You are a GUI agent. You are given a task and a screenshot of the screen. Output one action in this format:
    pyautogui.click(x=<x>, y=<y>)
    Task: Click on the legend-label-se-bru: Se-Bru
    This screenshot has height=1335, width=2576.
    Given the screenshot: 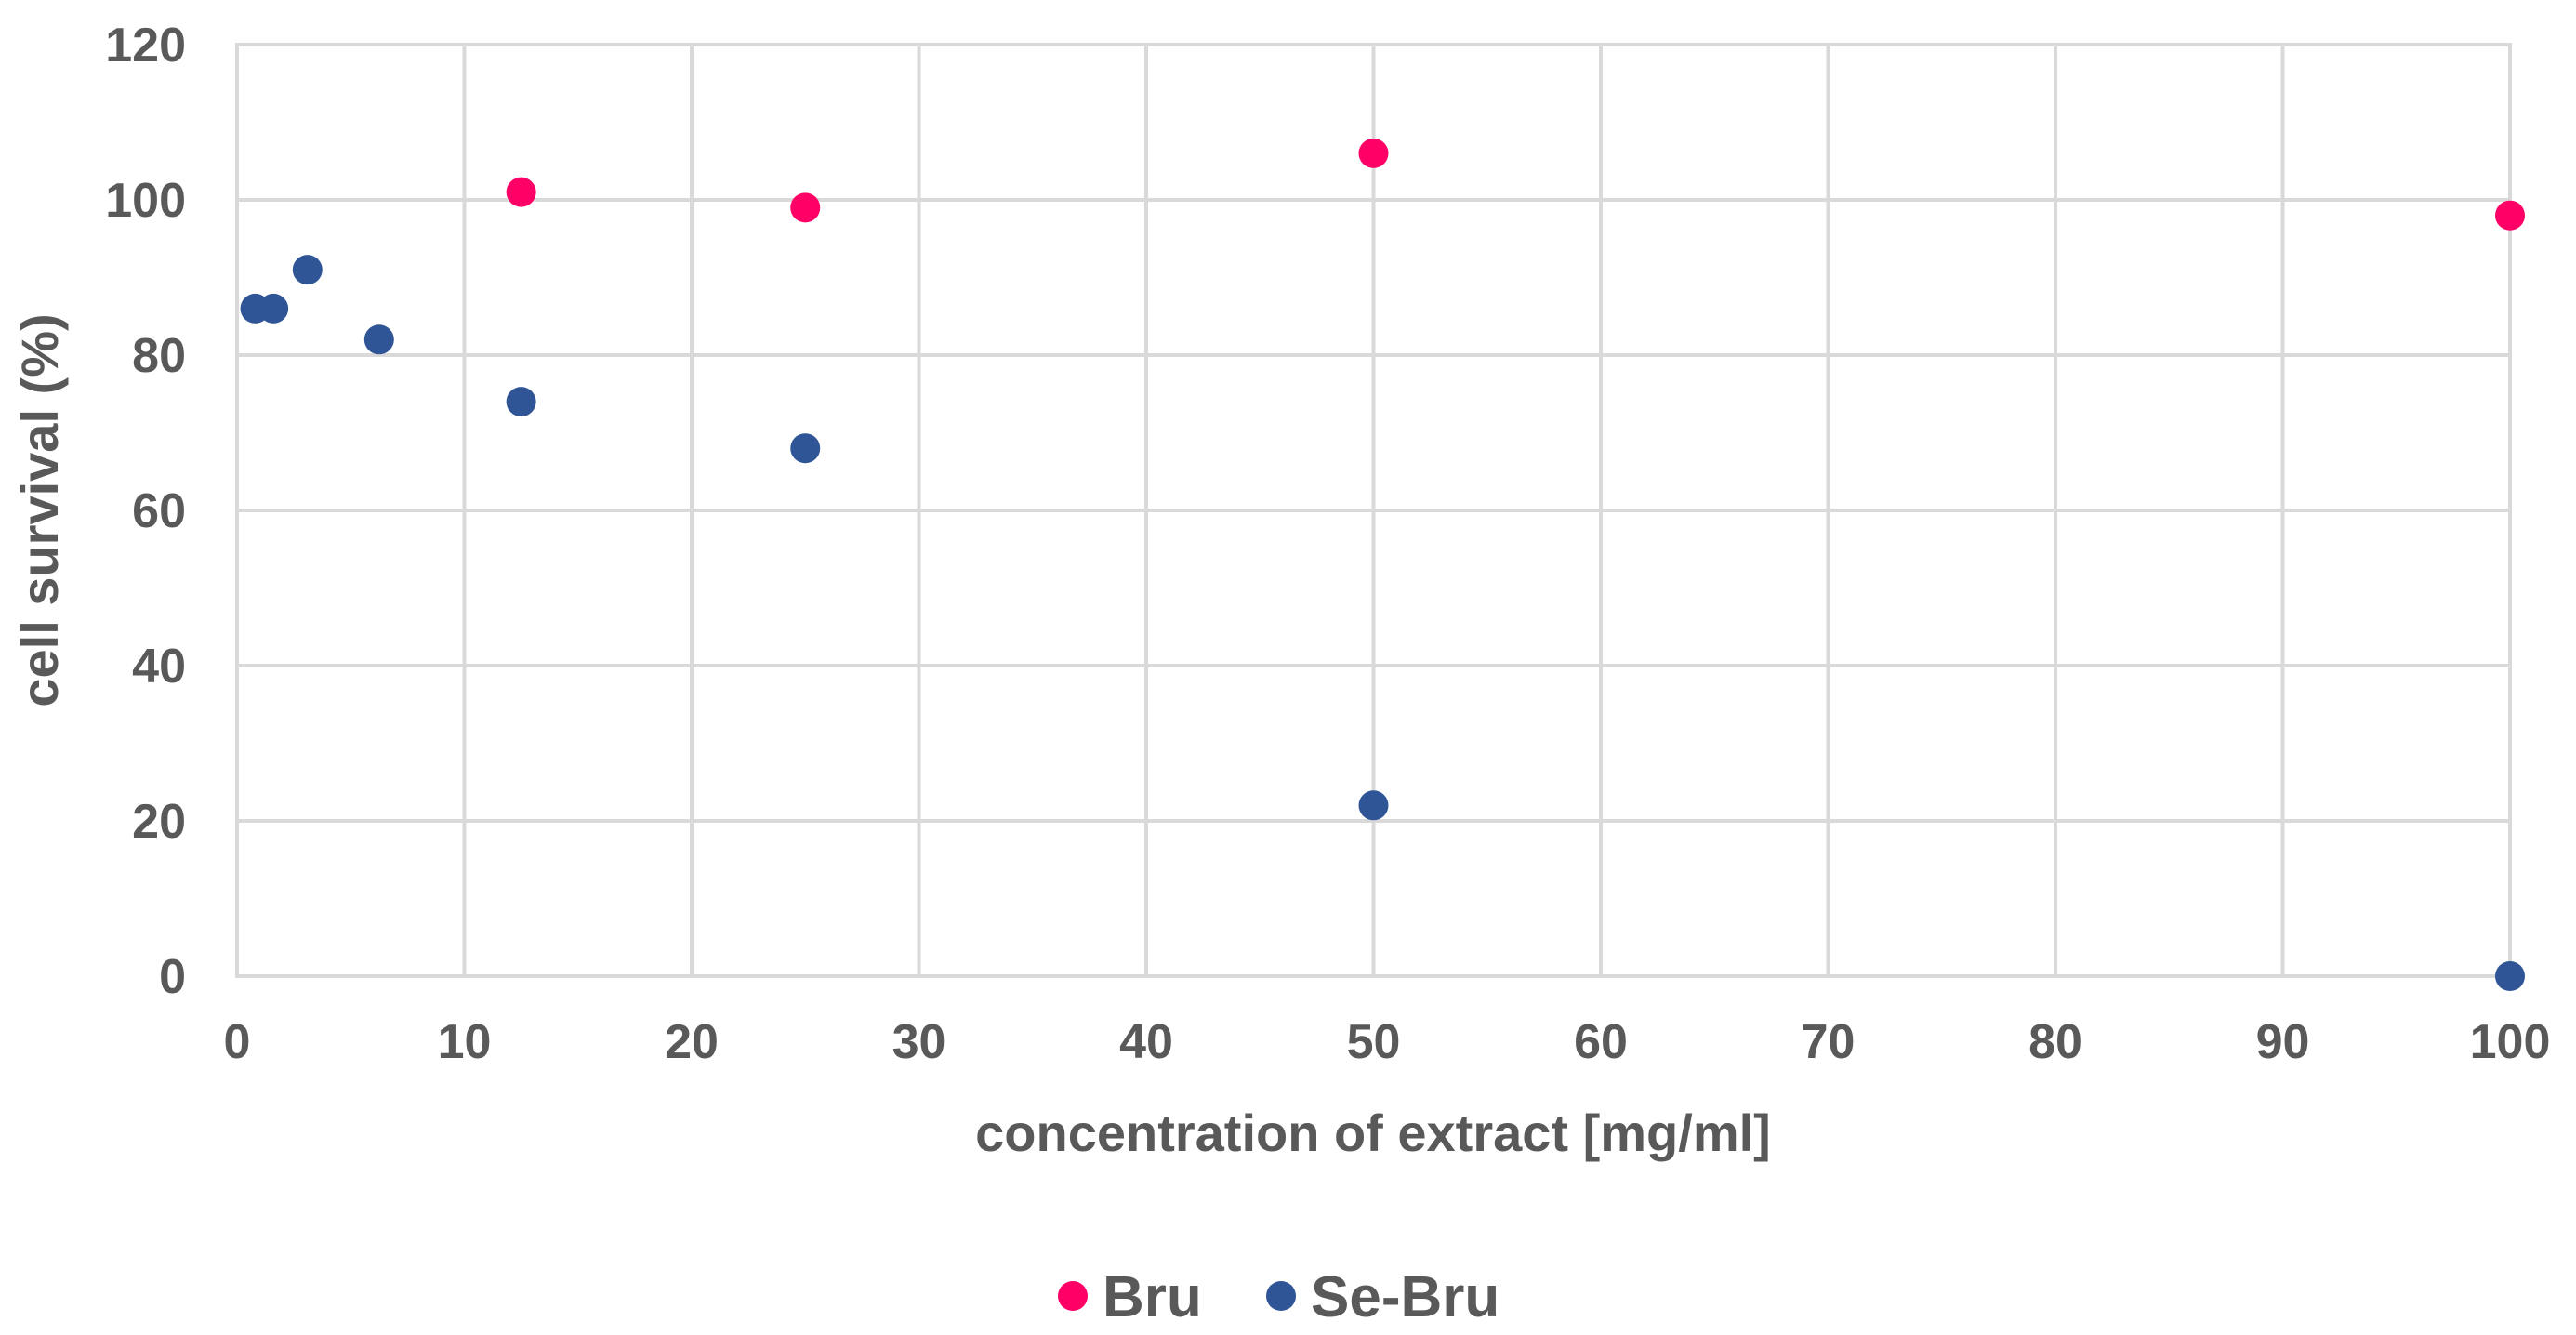 What is the action you would take?
    pyautogui.click(x=1405, y=1297)
    